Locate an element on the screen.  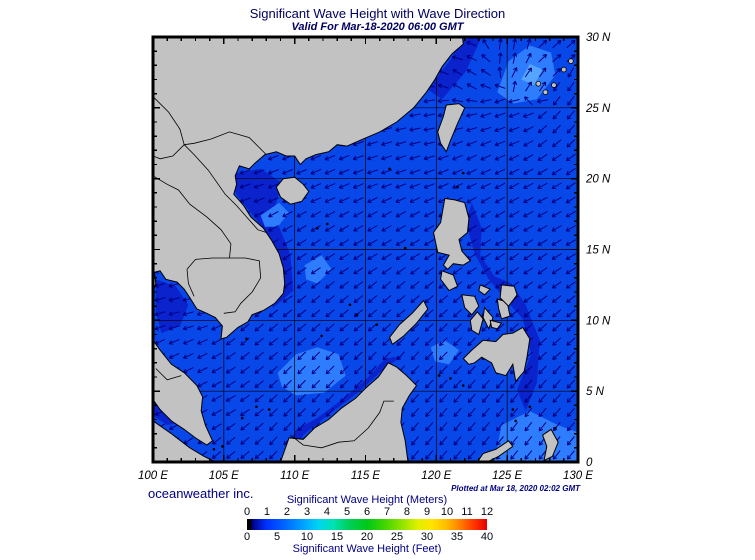
meters-tick-label: 2 is located at coordinates (287, 512).